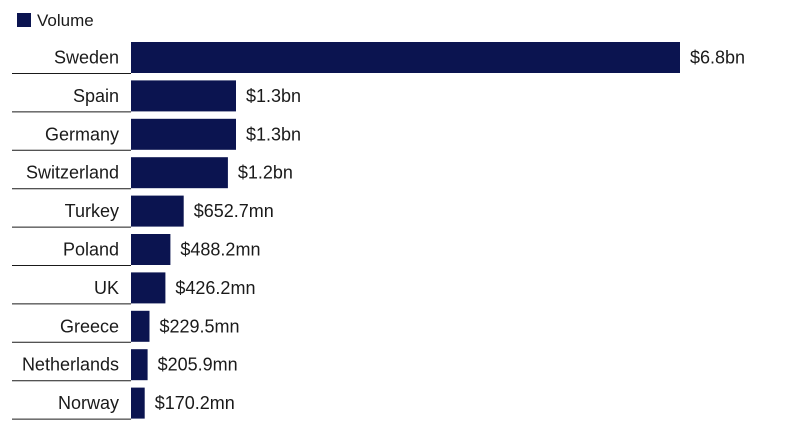 The image size is (800, 430). Describe the element at coordinates (273, 96) in the screenshot. I see `value-label-spain: $1.3bn` at that location.